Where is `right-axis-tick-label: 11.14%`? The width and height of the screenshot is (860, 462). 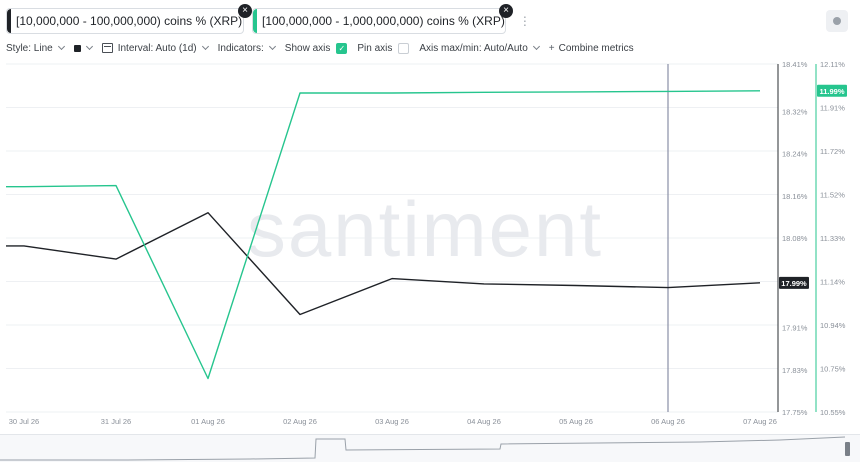 right-axis-tick-label: 11.14% is located at coordinates (832, 282).